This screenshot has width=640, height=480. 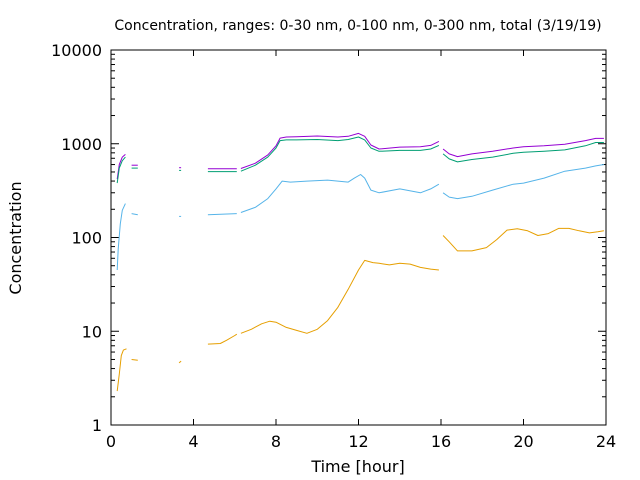 I want to click on x-tick-label: 24, so click(x=606, y=441).